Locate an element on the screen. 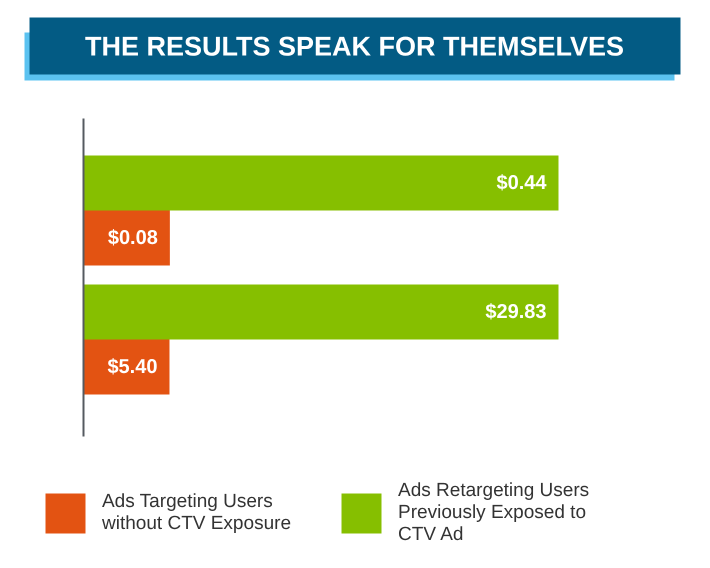 The width and height of the screenshot is (710, 568). data-label: $29.83 is located at coordinates (515, 312).